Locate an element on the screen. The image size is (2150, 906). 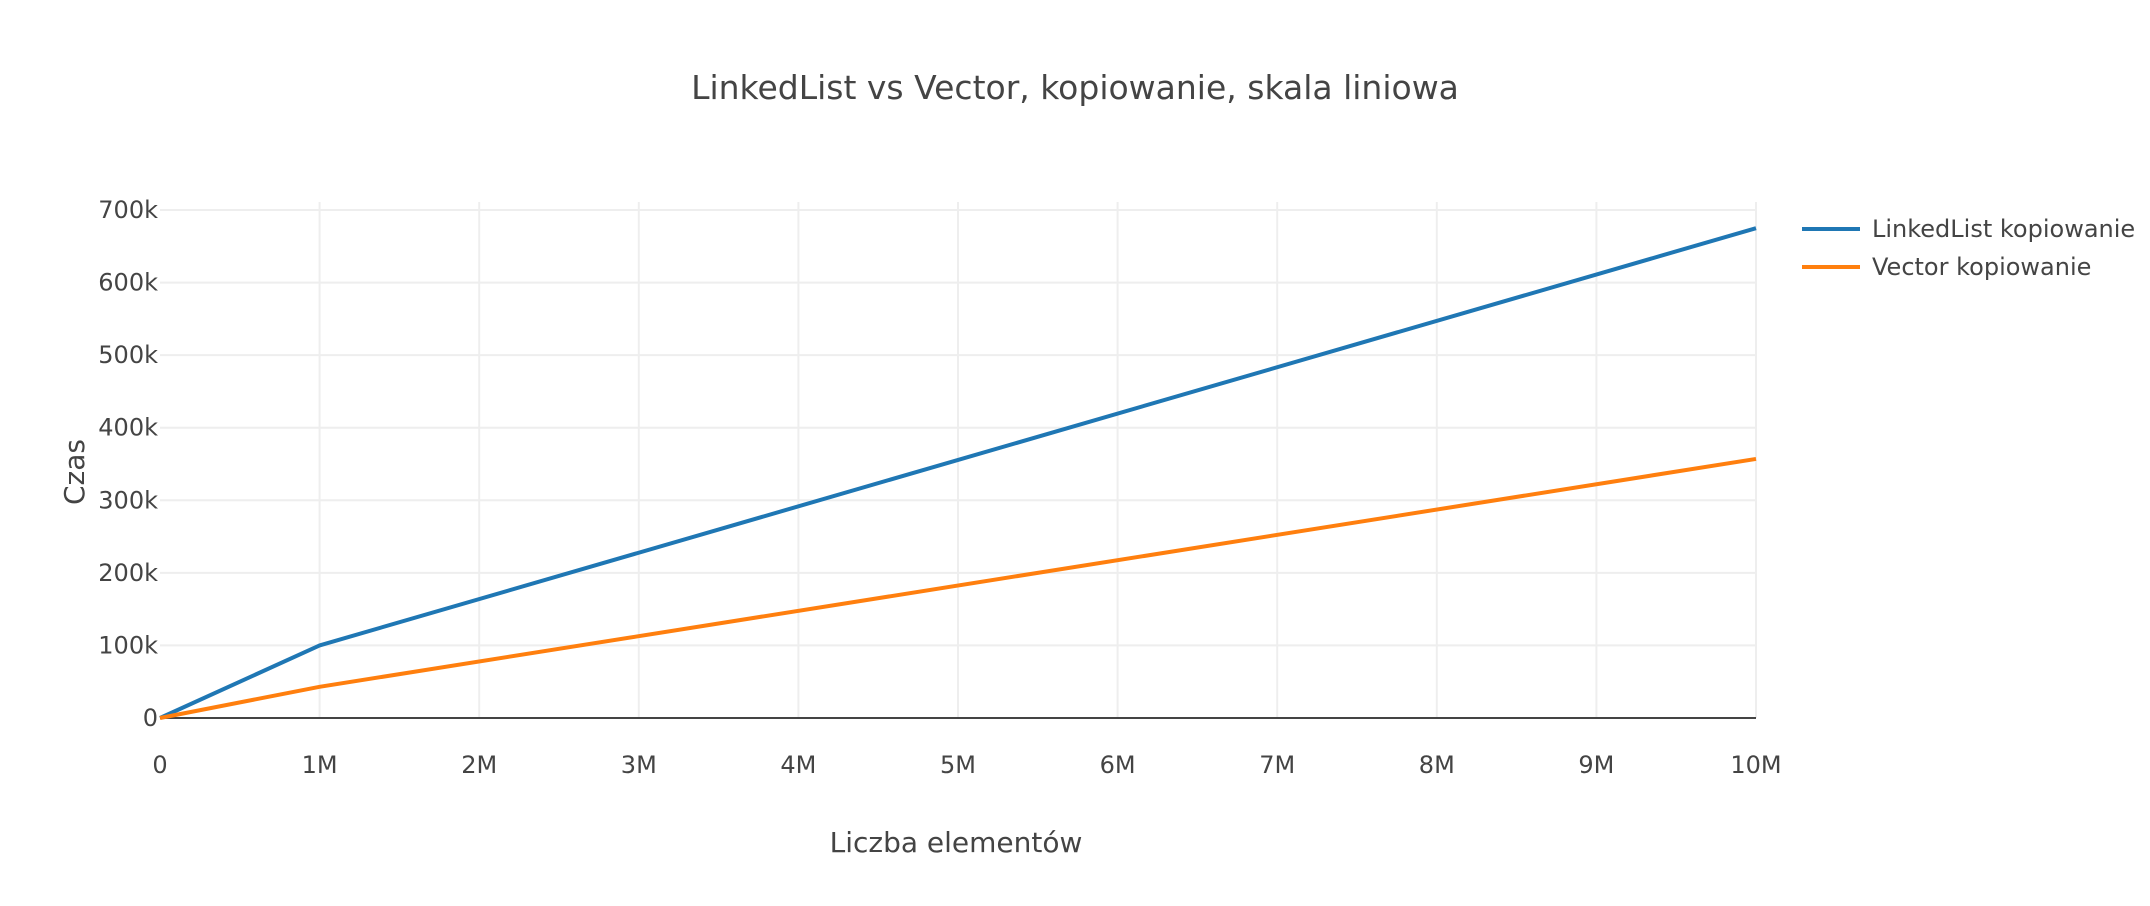
y-tick-label: 200k is located at coordinates (128, 573).